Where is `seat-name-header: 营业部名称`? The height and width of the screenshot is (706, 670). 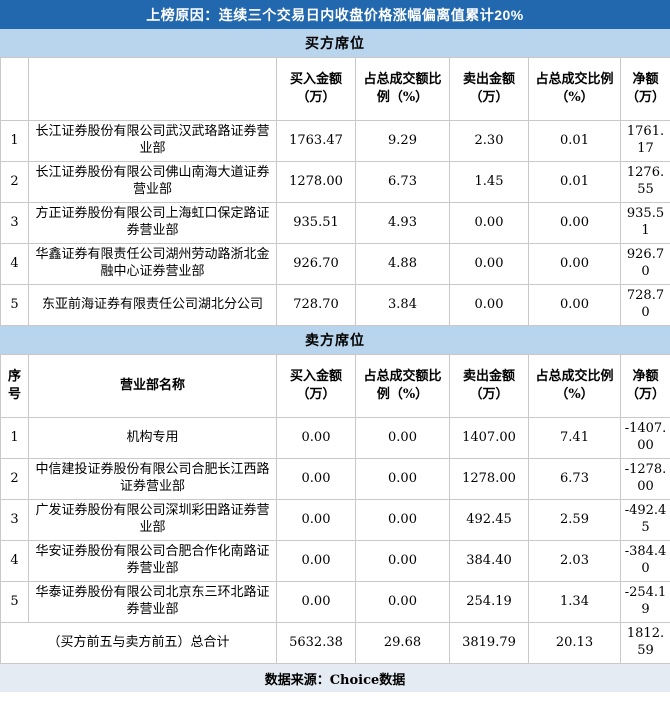
seat-name-header: 营业部名称 is located at coordinates (152, 386).